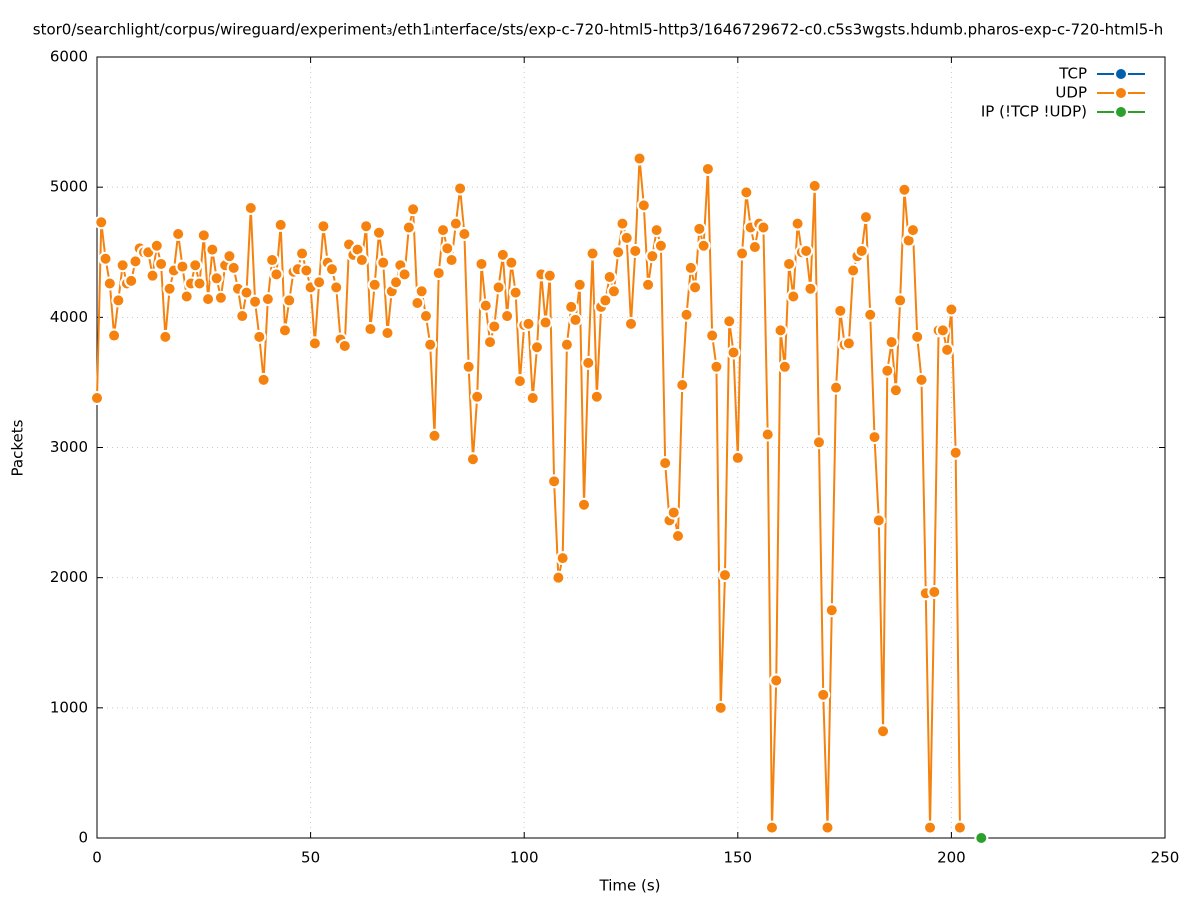 The width and height of the screenshot is (1197, 900). What do you see at coordinates (1165, 858) in the screenshot?
I see `x-tick-label: 250` at bounding box center [1165, 858].